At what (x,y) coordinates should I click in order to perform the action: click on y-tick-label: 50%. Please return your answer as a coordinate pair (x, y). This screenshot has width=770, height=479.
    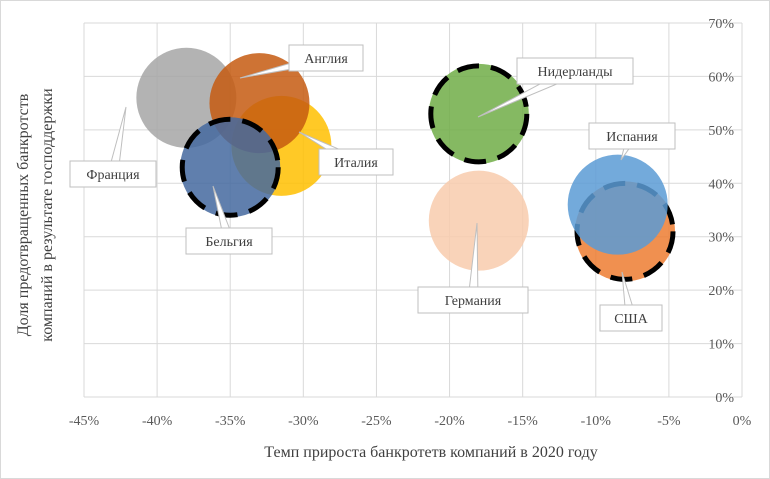
    Looking at the image, I should click on (721, 131).